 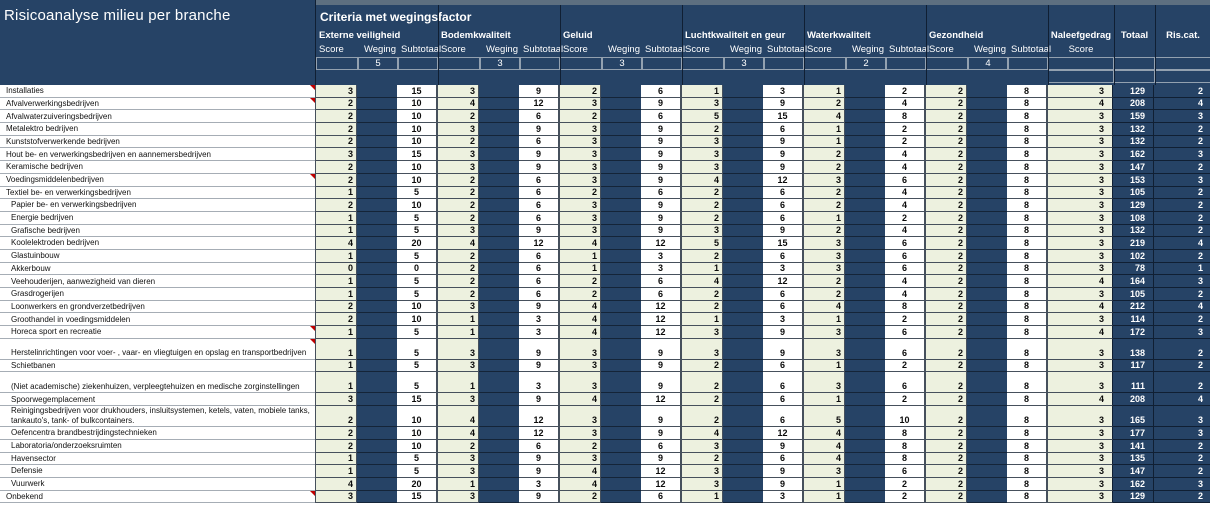 I want to click on weging-value-cell: 3, so click(x=622, y=63).